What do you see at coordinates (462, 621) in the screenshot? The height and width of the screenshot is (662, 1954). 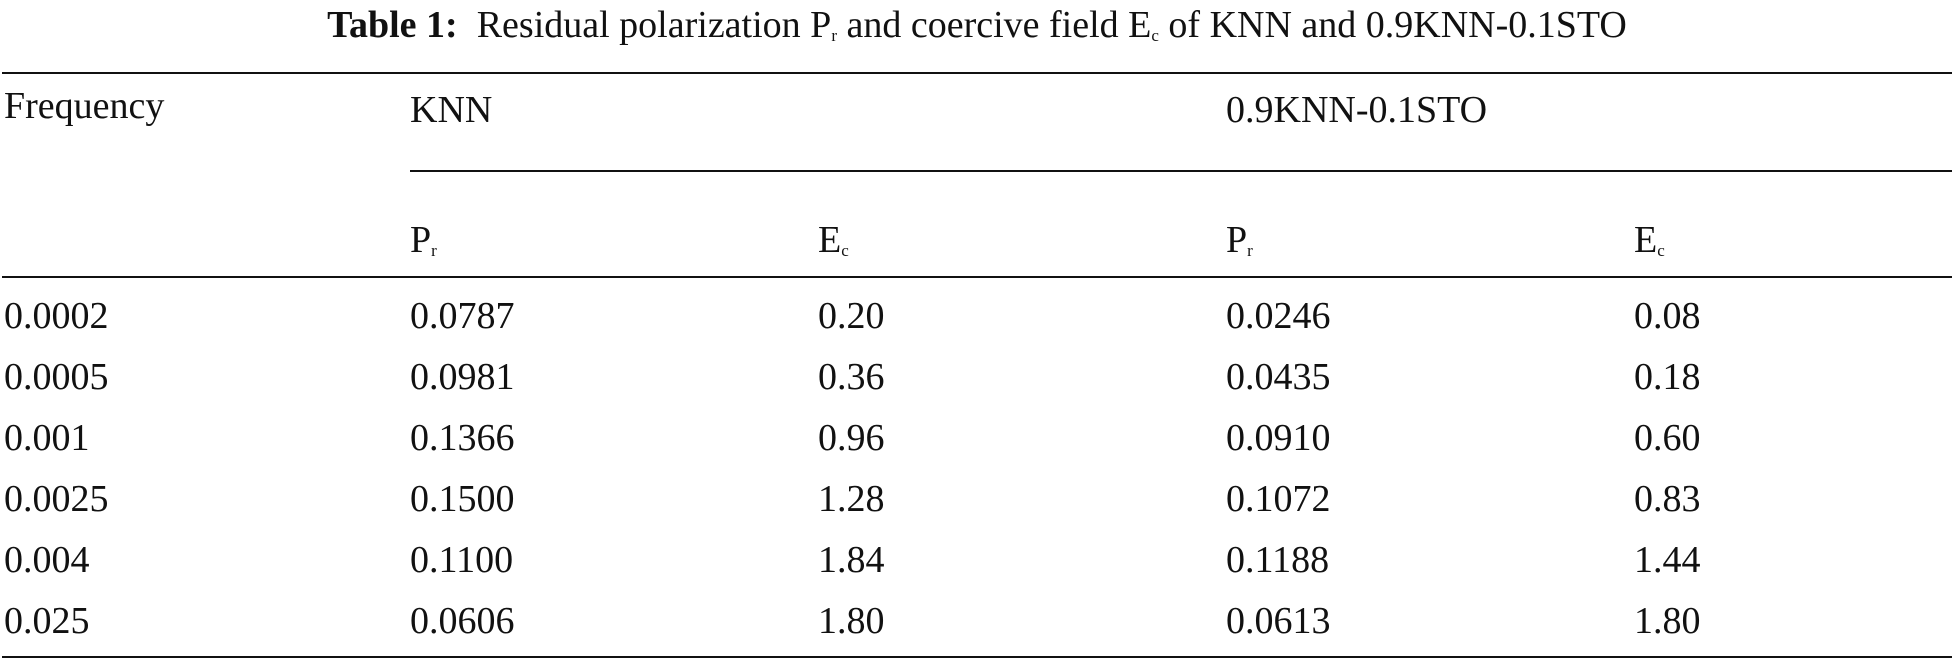 I see `cell-knn-pr: 0.0606` at bounding box center [462, 621].